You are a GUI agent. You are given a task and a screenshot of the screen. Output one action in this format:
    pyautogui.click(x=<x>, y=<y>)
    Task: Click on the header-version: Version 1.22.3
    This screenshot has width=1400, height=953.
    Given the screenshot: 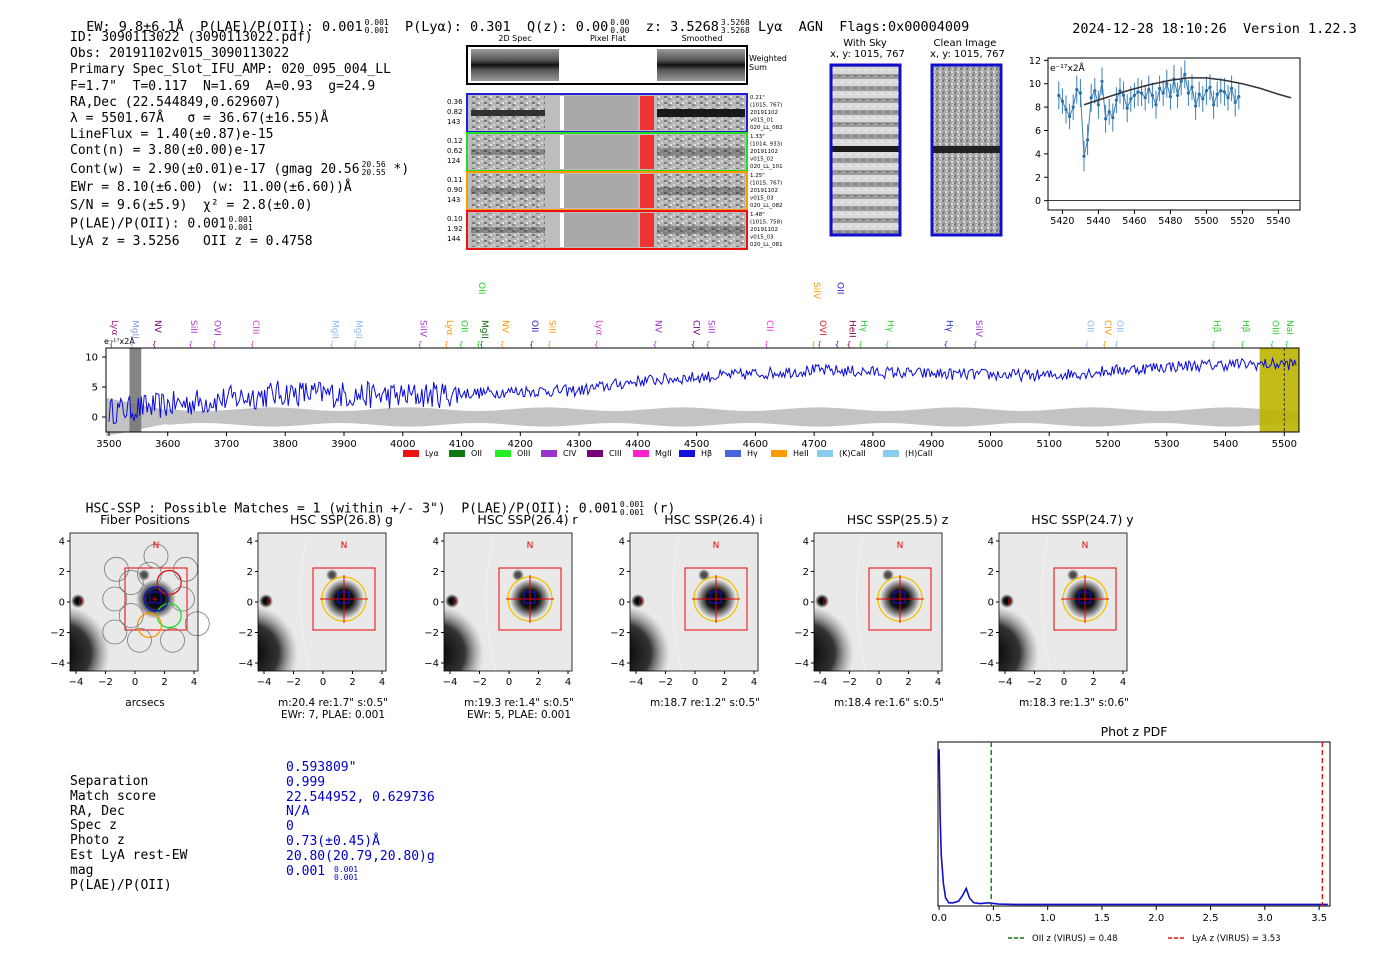 What is the action you would take?
    pyautogui.click(x=1299, y=29)
    